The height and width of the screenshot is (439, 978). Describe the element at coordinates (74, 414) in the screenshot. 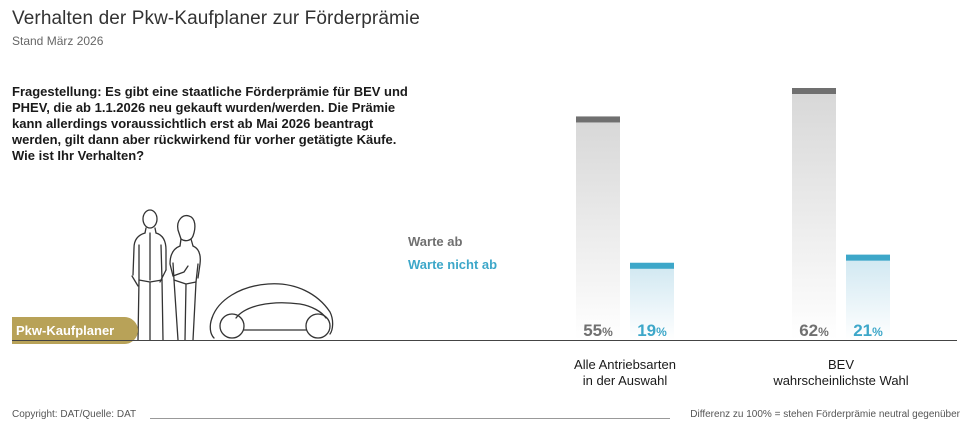

I see `copyright-text: Copyright: DAT/Quelle: DAT` at that location.